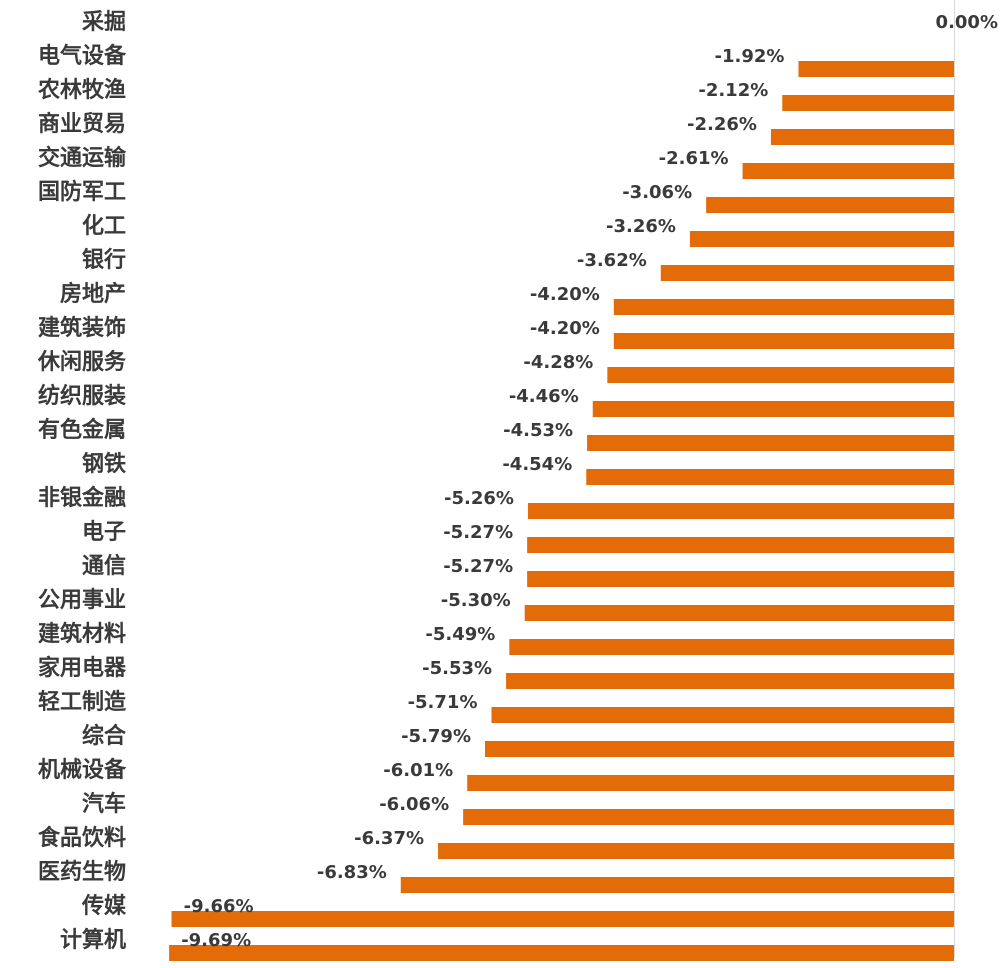 The image size is (1002, 968). Describe the element at coordinates (479, 498) in the screenshot. I see `data-label: -5.26%` at that location.